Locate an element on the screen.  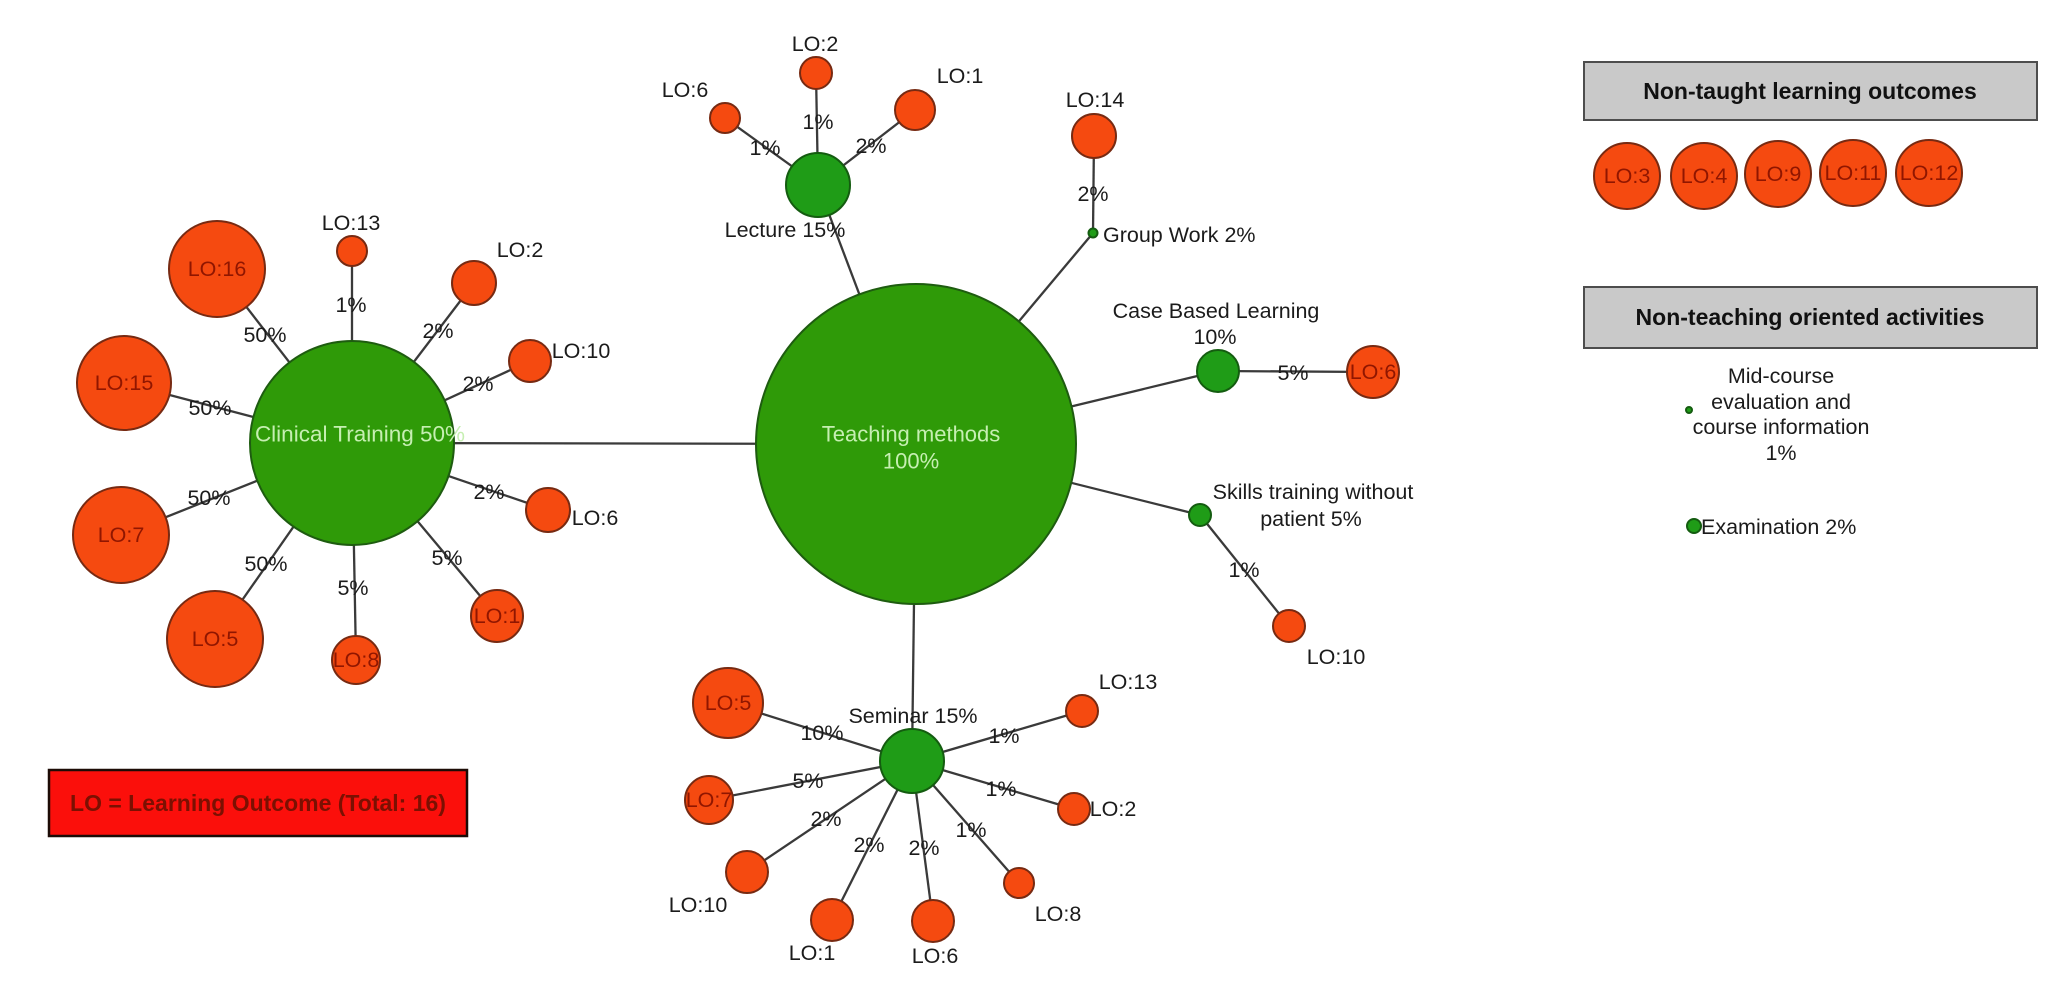
svg-text: LO:4 is located at coordinates (1704, 176).